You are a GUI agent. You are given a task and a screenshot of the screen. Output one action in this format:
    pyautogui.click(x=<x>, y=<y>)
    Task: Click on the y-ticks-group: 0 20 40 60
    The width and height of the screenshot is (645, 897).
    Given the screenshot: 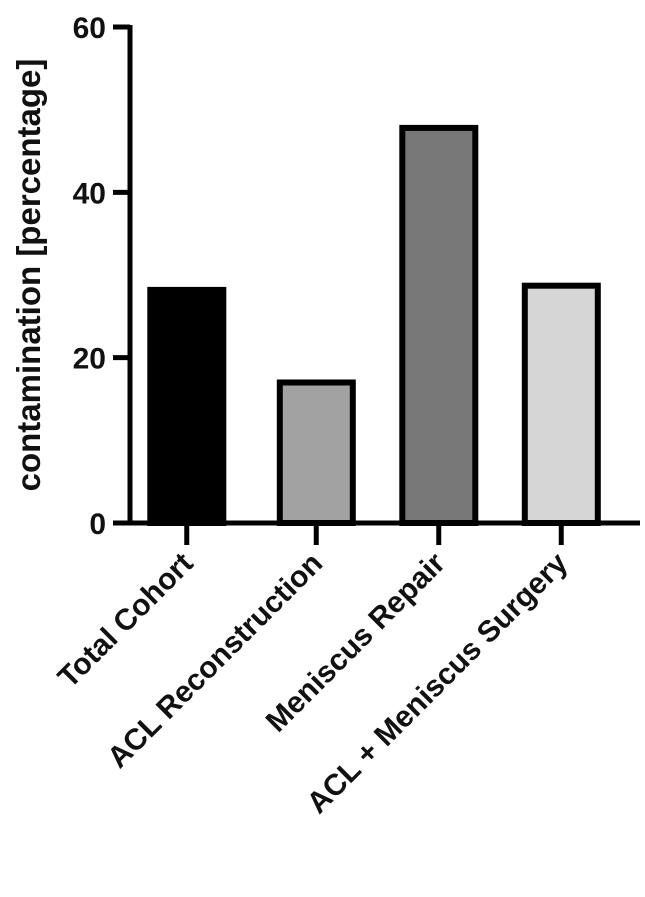 What is the action you would take?
    pyautogui.click(x=101, y=276)
    